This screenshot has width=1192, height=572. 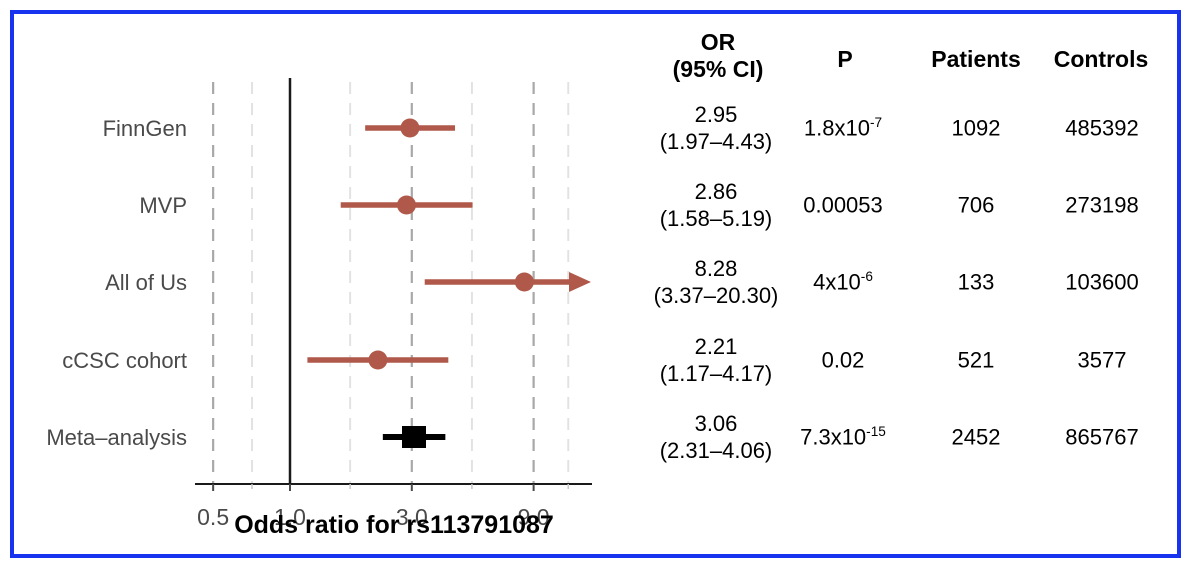 What do you see at coordinates (843, 437) in the screenshot?
I see `p-value: 7.3x10⁻¹⁵` at bounding box center [843, 437].